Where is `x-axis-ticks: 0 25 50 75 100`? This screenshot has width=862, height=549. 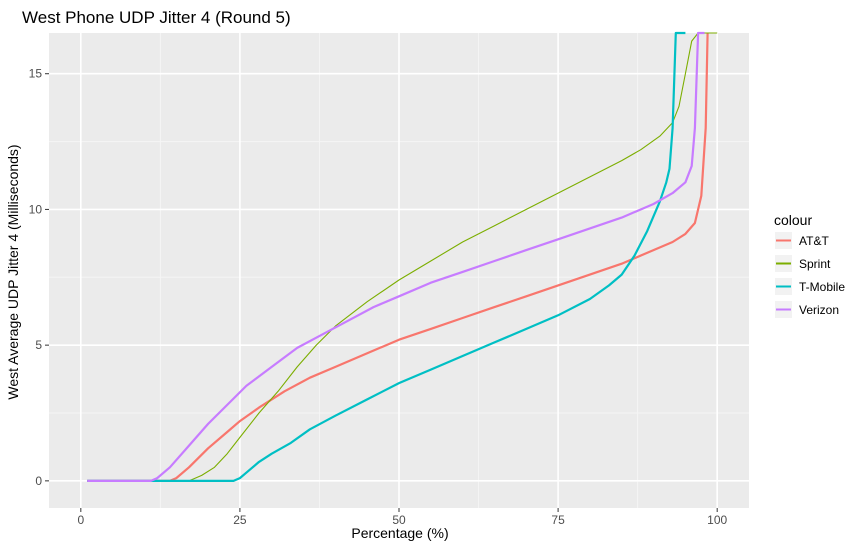
x-axis-ticks: 0 25 50 75 100 is located at coordinates (402, 517).